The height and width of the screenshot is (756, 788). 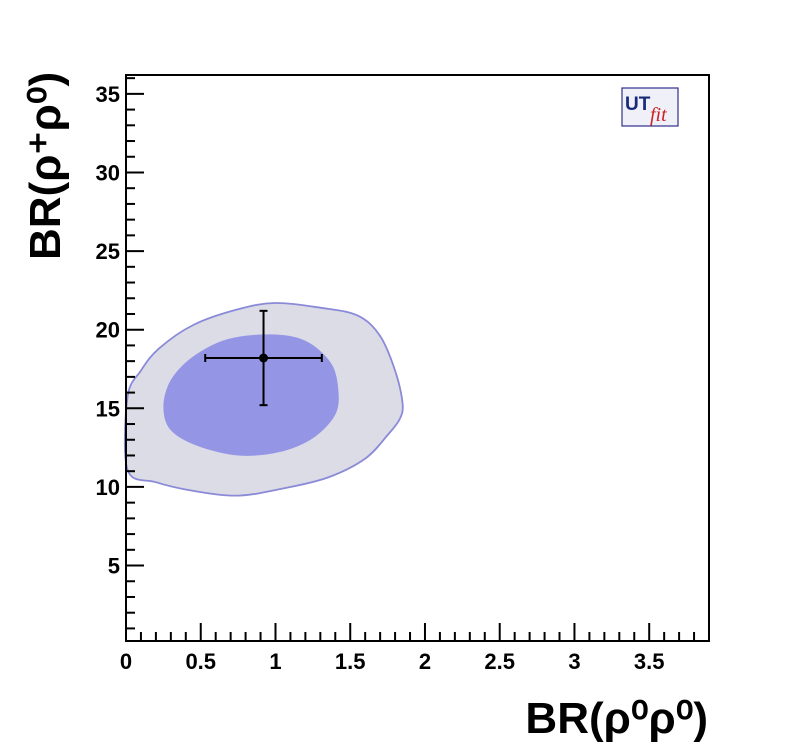 What do you see at coordinates (108, 251) in the screenshot?
I see `y-tick-label: 25` at bounding box center [108, 251].